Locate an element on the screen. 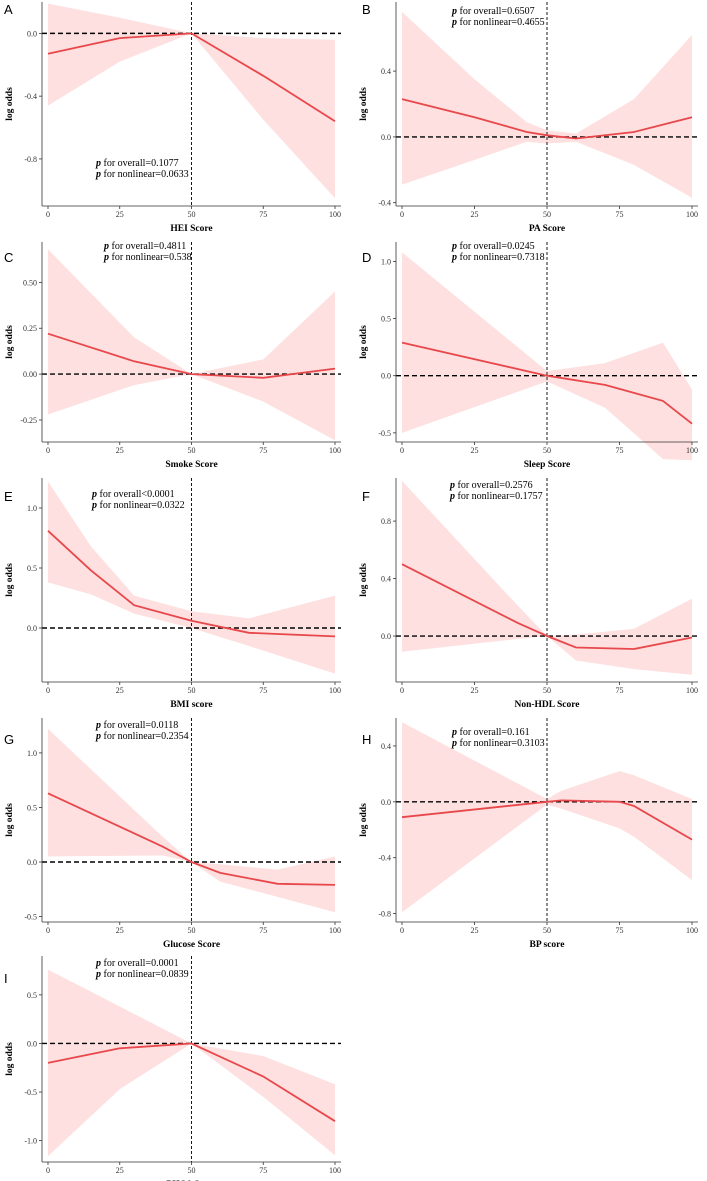 The height and width of the screenshot is (1181, 707). ci-band-b is located at coordinates (547, 104).